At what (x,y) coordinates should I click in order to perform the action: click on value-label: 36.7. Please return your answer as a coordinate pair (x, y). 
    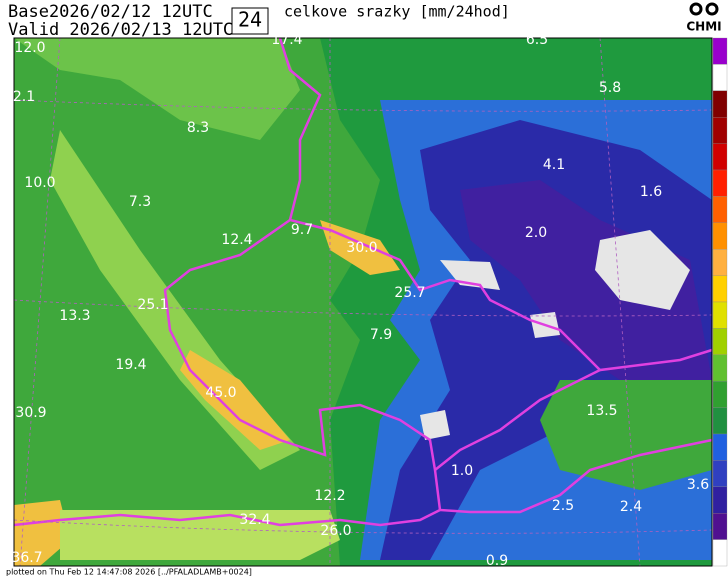
    Looking at the image, I should click on (26, 558).